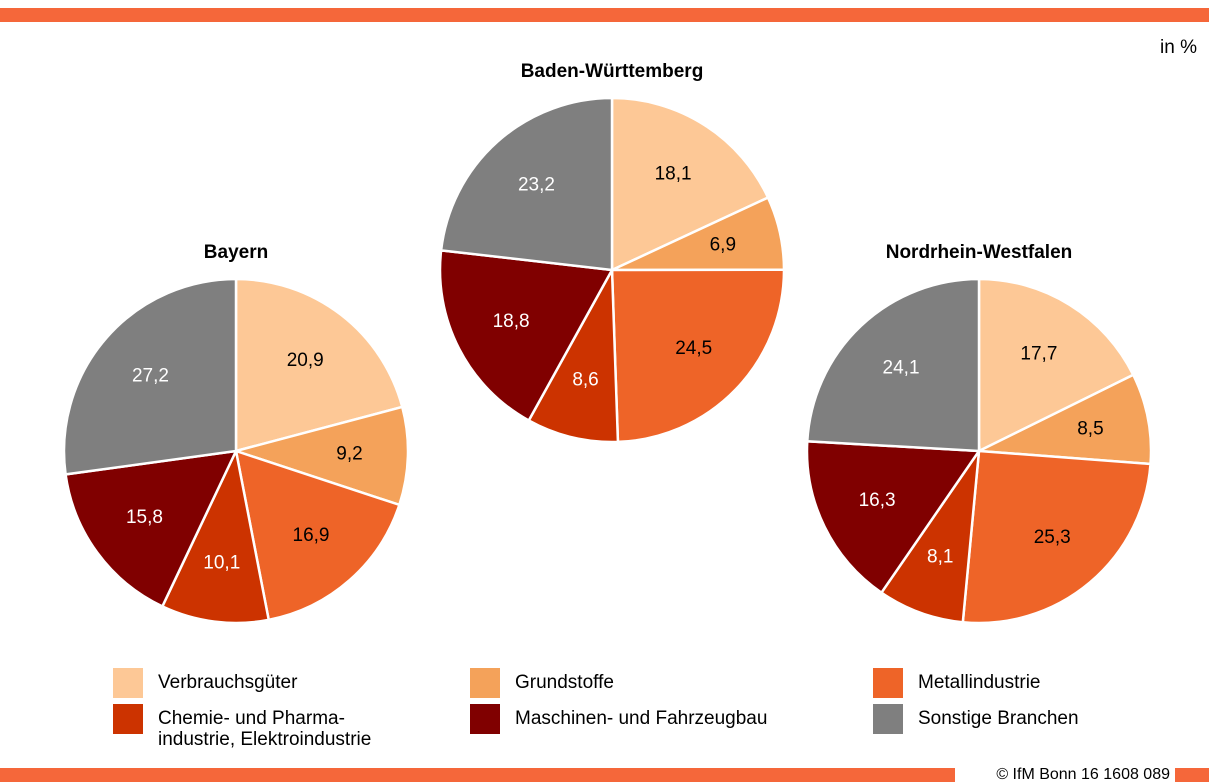  I want to click on data-label: 25,3, so click(1052, 537).